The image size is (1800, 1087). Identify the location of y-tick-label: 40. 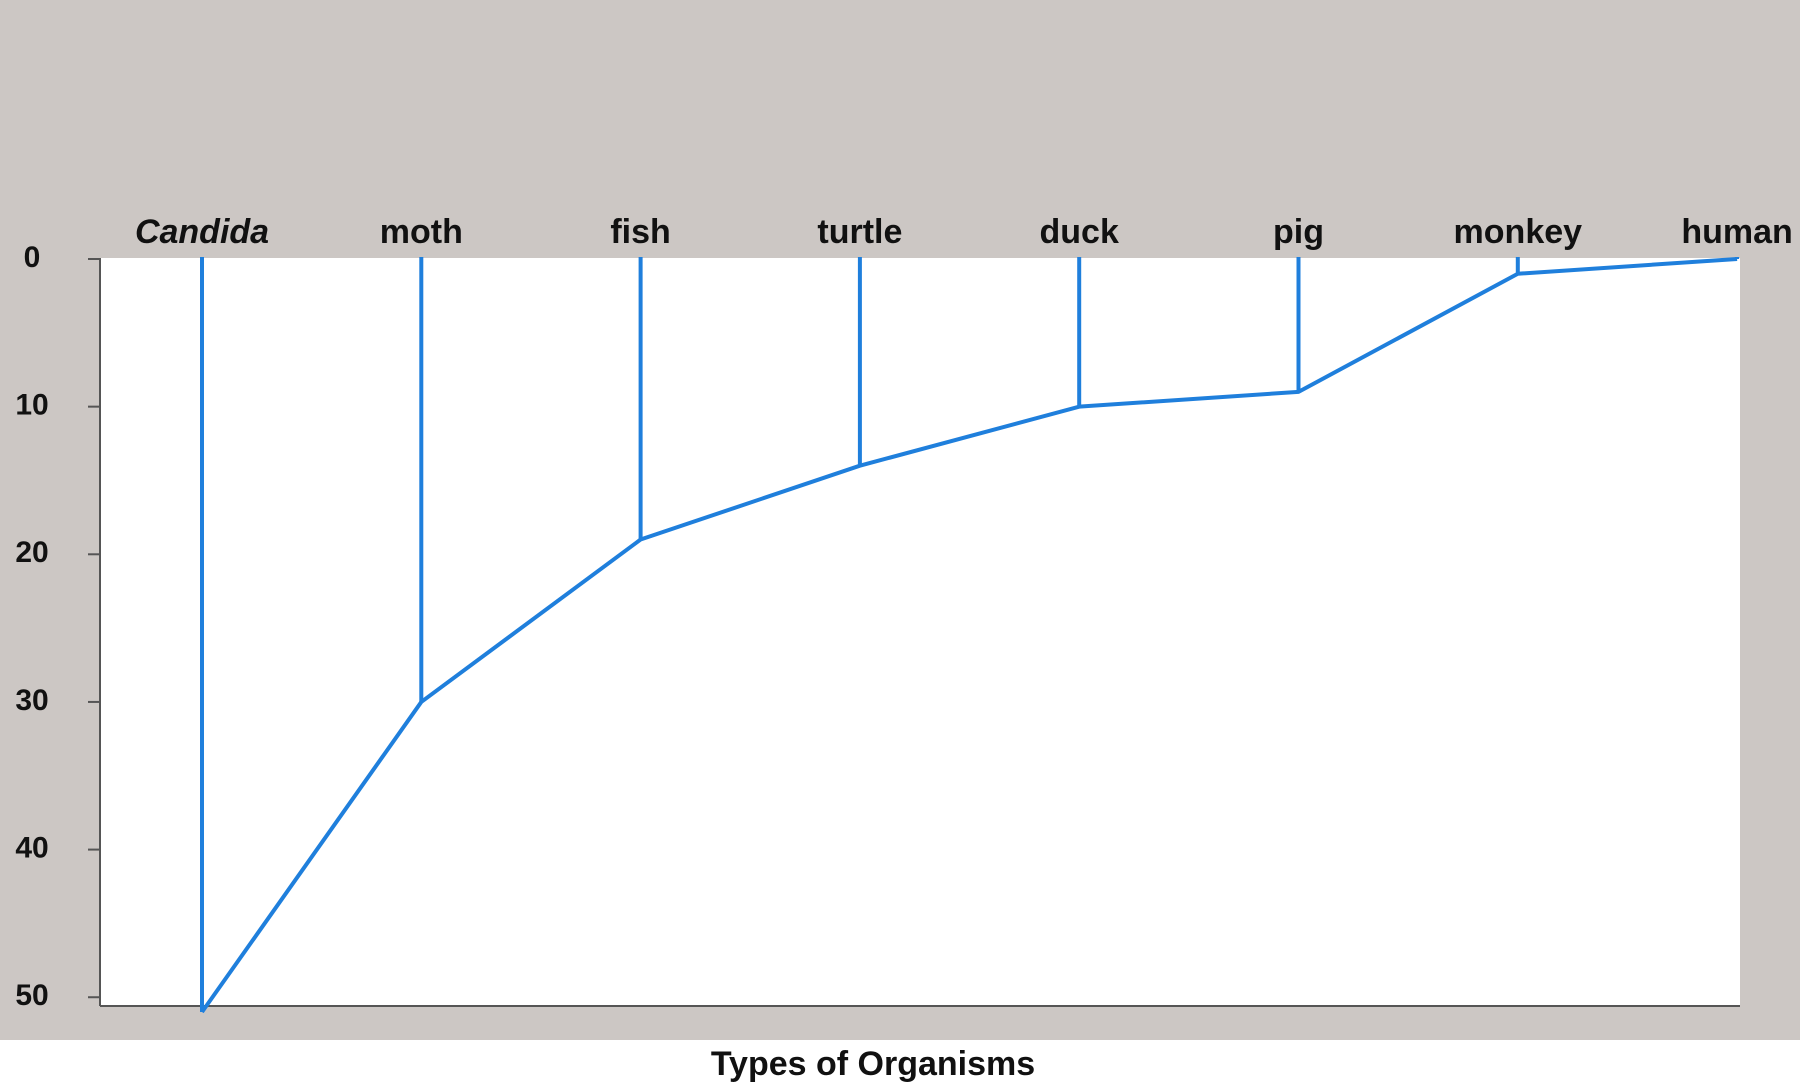
(31, 848).